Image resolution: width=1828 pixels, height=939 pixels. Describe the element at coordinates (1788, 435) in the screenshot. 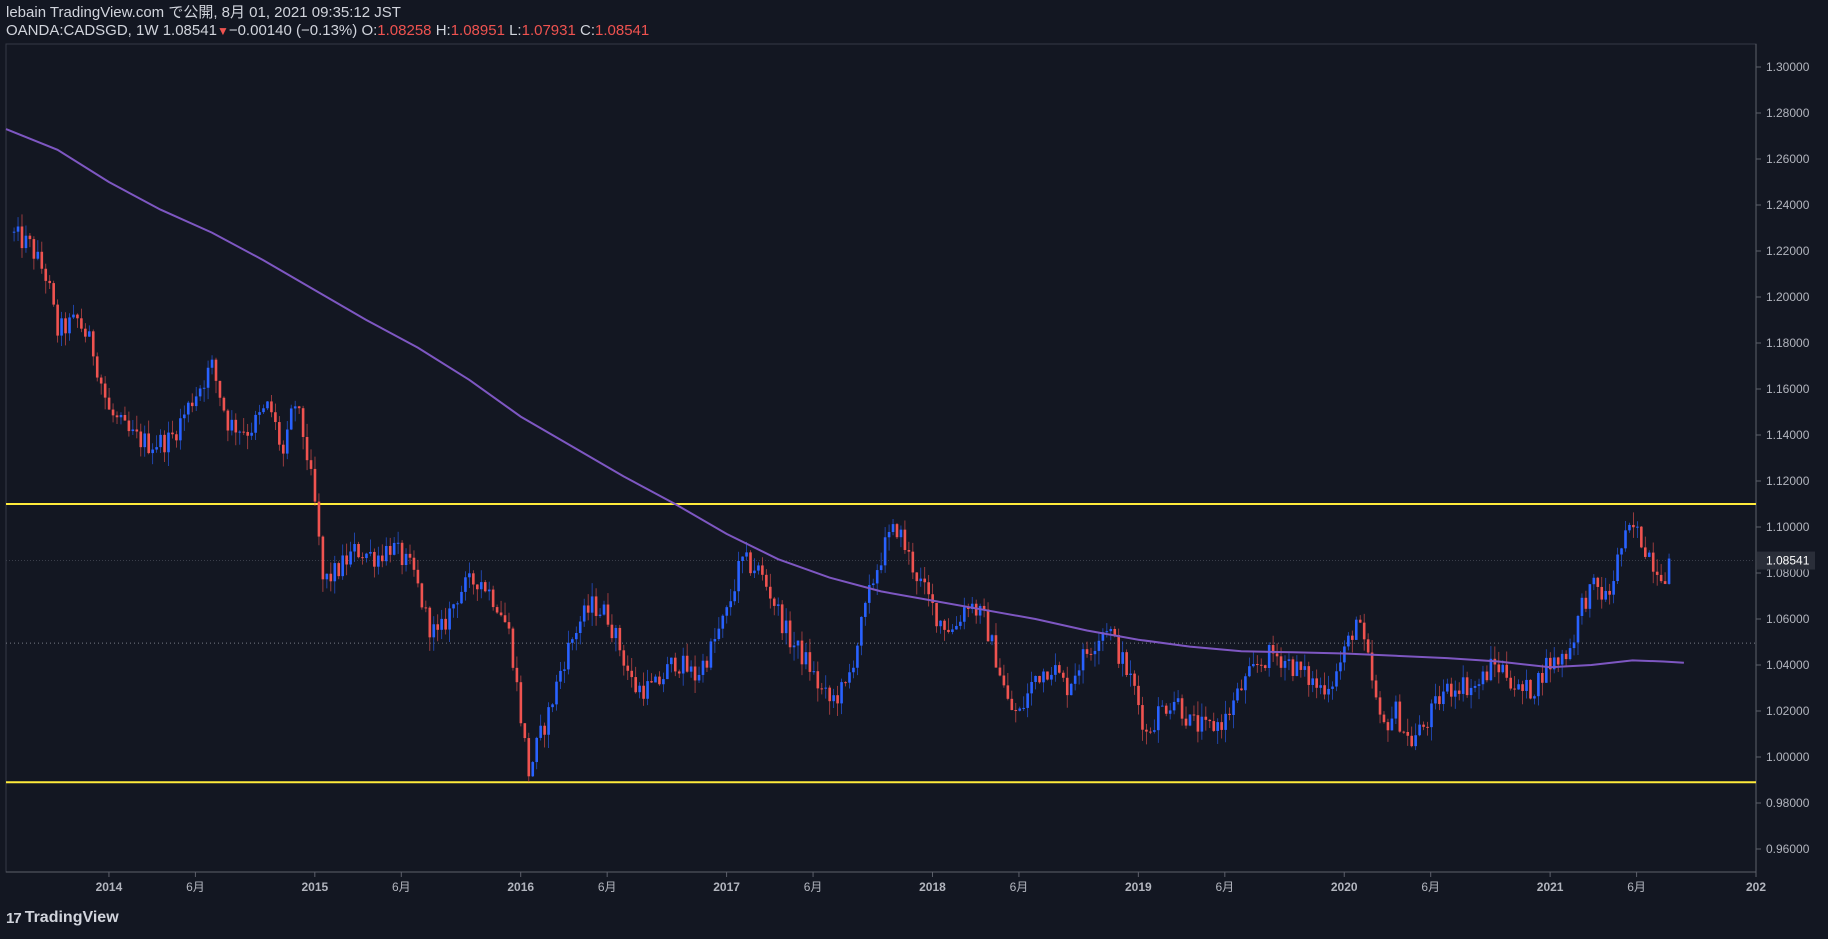

I see `y-tick-label: 1.14000` at that location.